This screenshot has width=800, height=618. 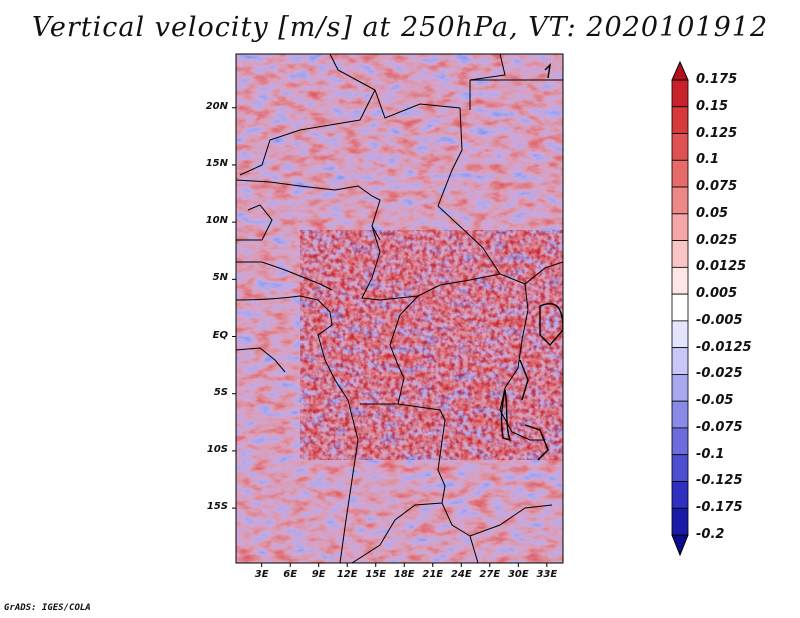 I want to click on lat-label-15s: 15S, so click(x=217, y=507).